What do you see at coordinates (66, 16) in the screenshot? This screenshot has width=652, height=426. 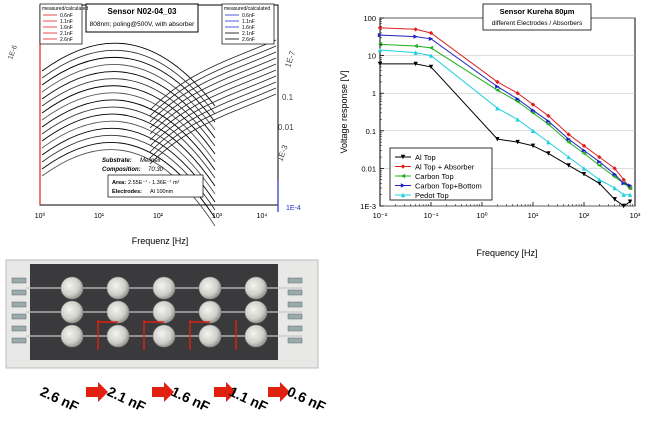 I see `legend-left-item: 0.6nF` at bounding box center [66, 16].